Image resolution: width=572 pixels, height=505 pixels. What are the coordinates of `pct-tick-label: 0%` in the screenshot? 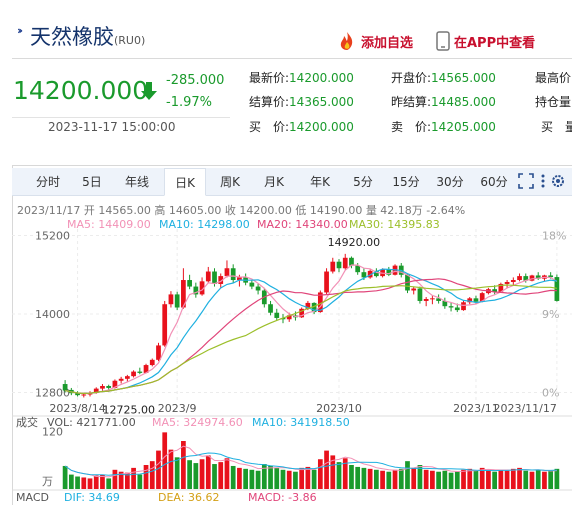 It's located at (550, 393).